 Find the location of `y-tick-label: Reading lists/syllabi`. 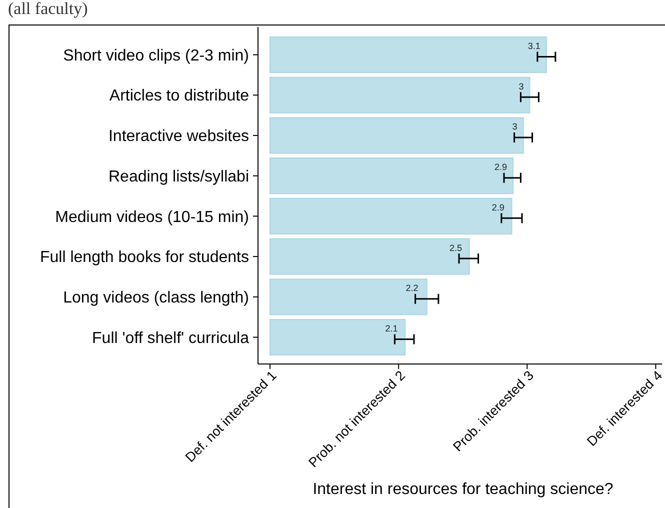

y-tick-label: Reading lists/syllabi is located at coordinates (178, 177).